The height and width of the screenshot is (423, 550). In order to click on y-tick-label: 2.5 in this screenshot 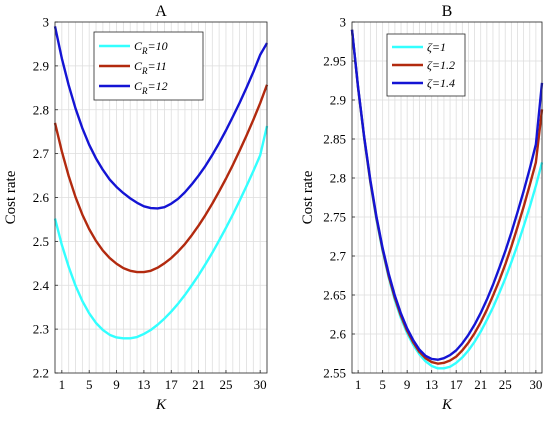, I will do `click(41, 241)`.